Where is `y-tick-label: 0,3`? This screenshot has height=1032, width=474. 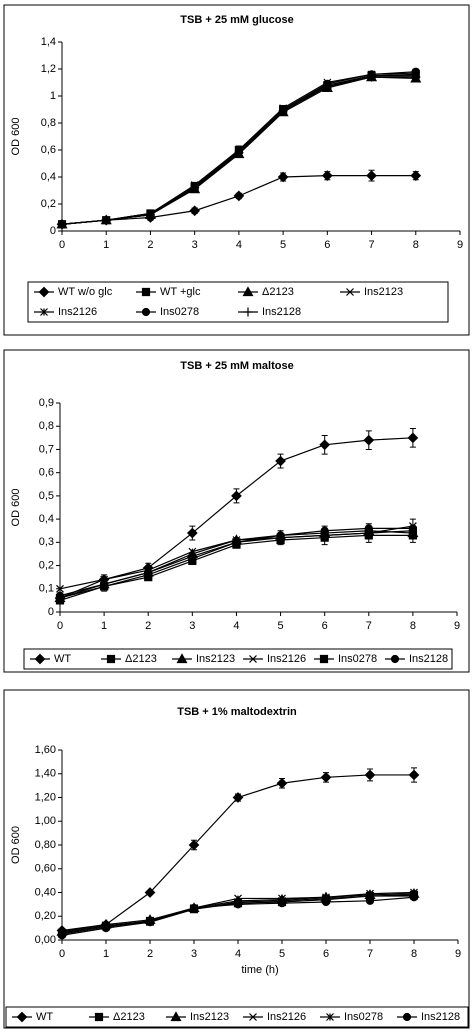
y-tick-label: 0,3 is located at coordinates (46, 542).